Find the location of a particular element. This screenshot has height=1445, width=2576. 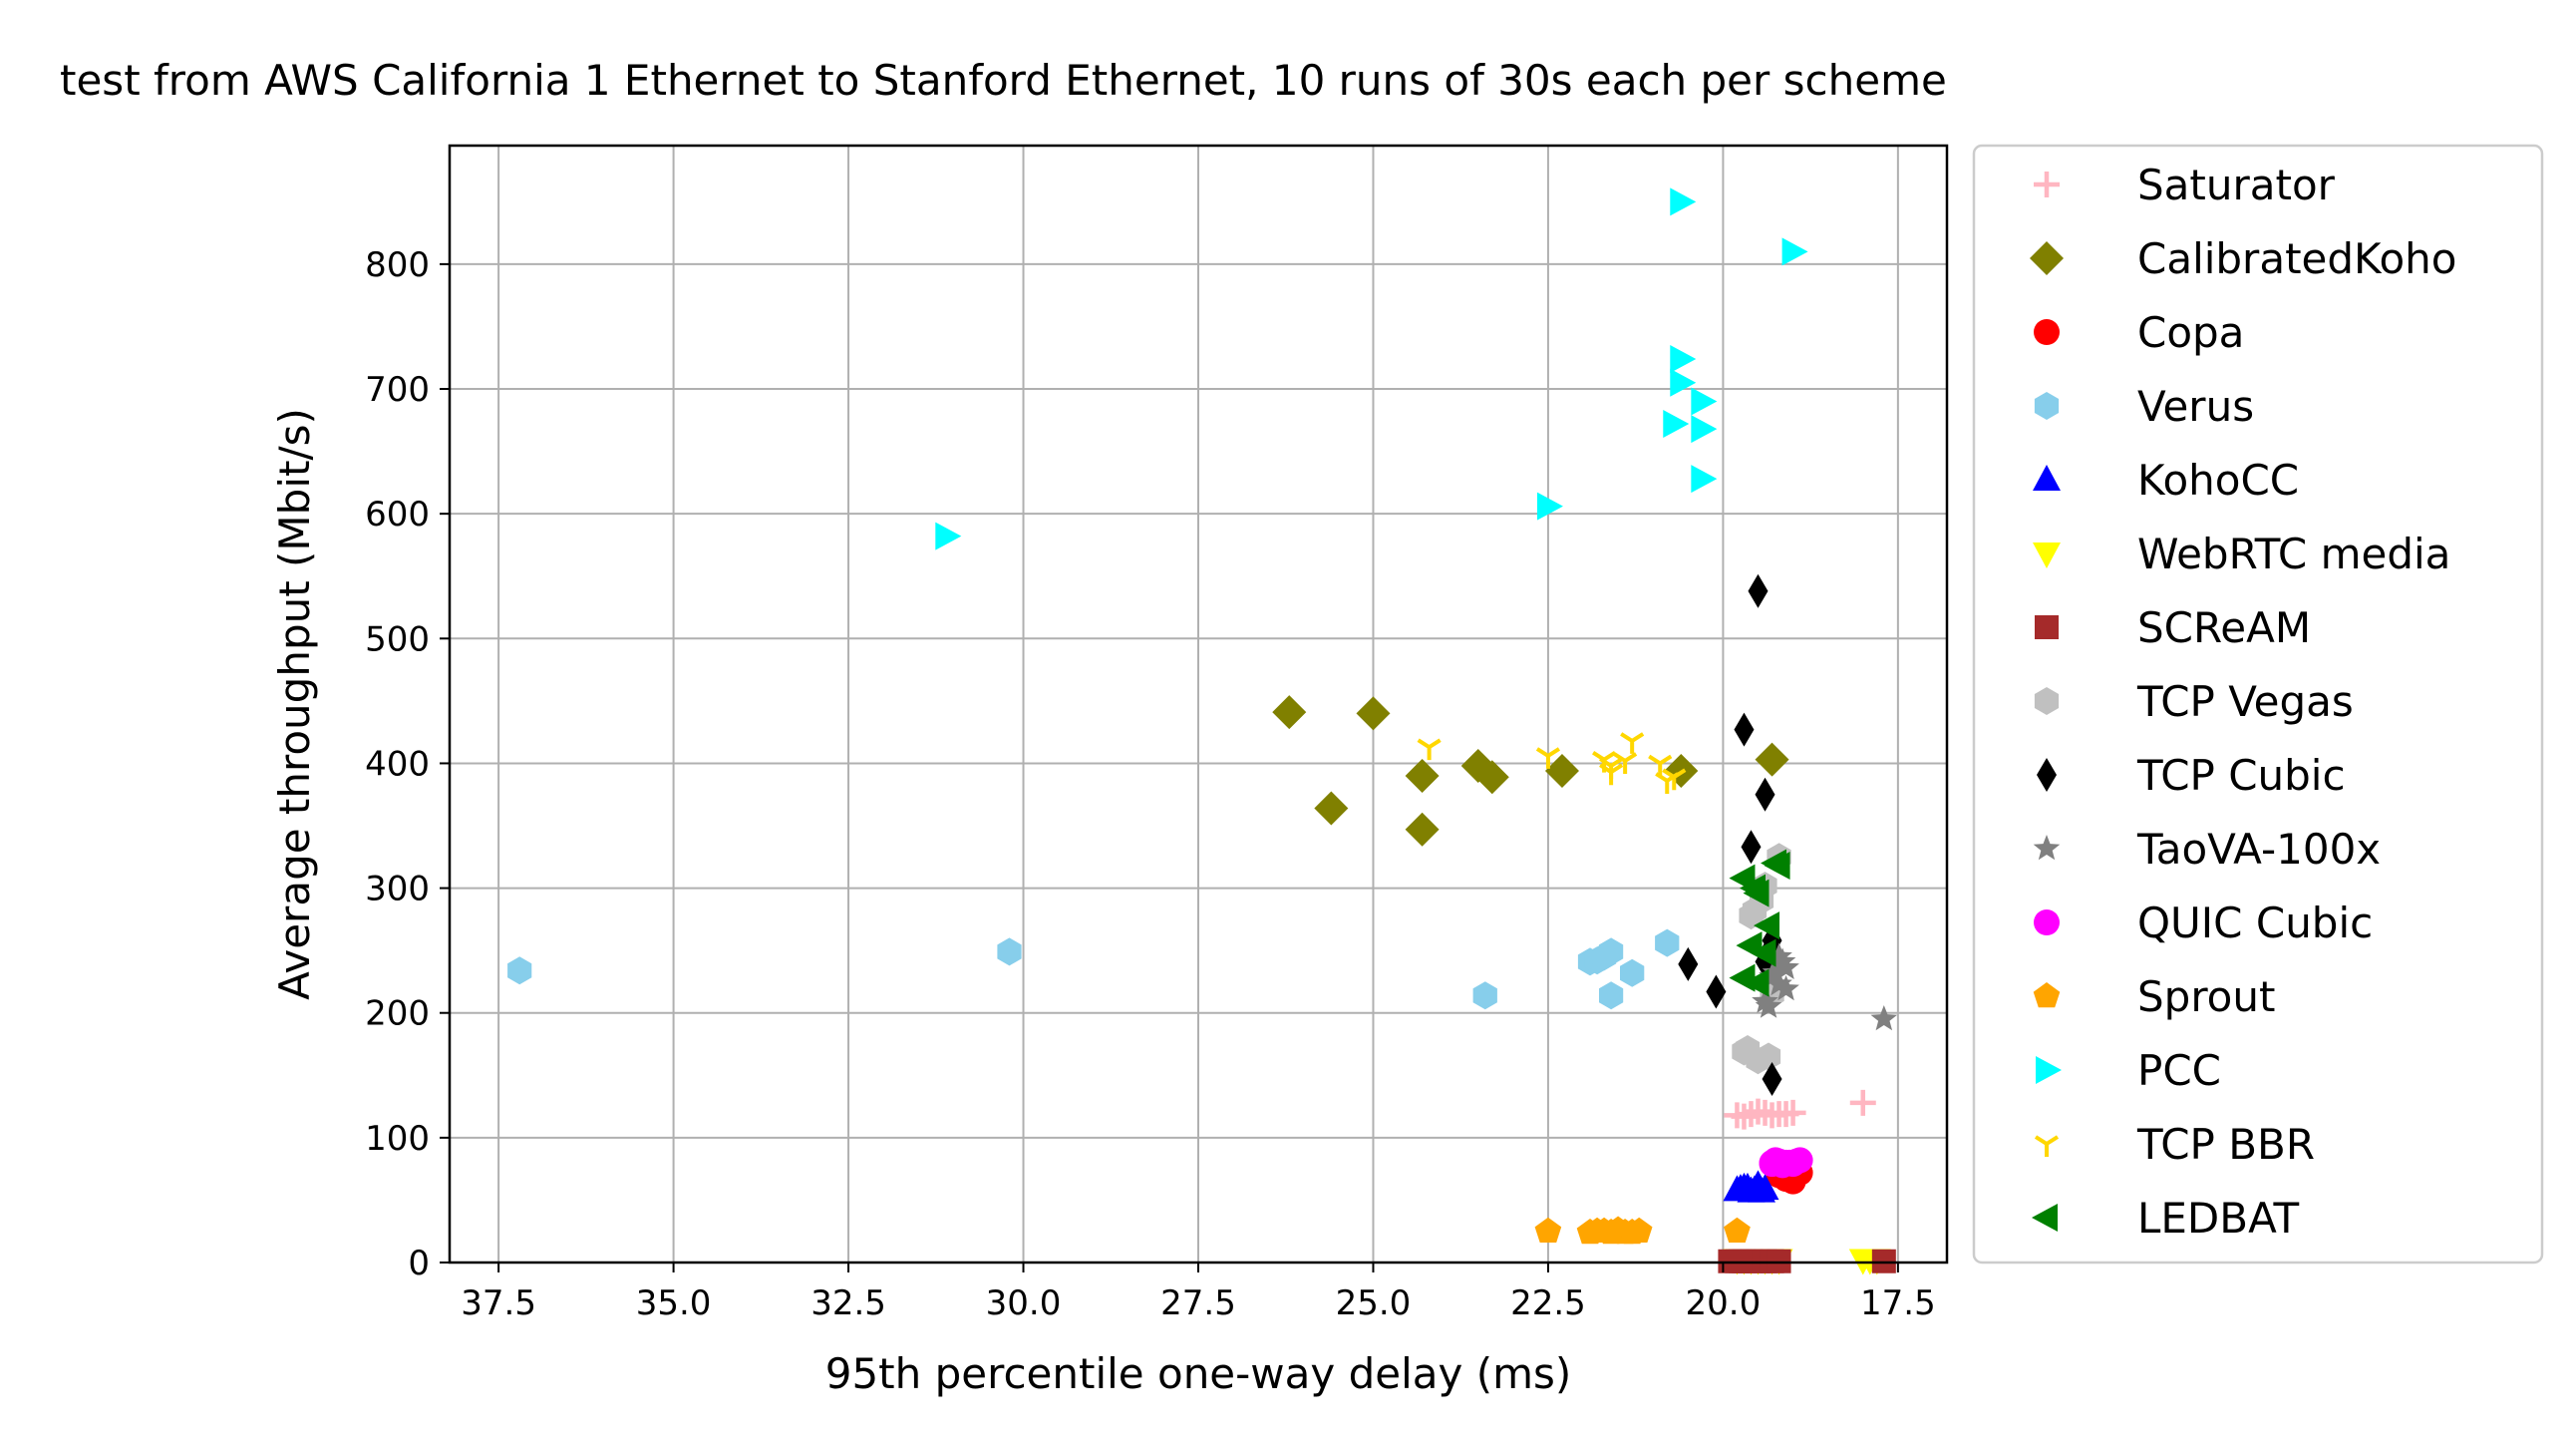

legend-label: Sprout is located at coordinates (2206, 997).